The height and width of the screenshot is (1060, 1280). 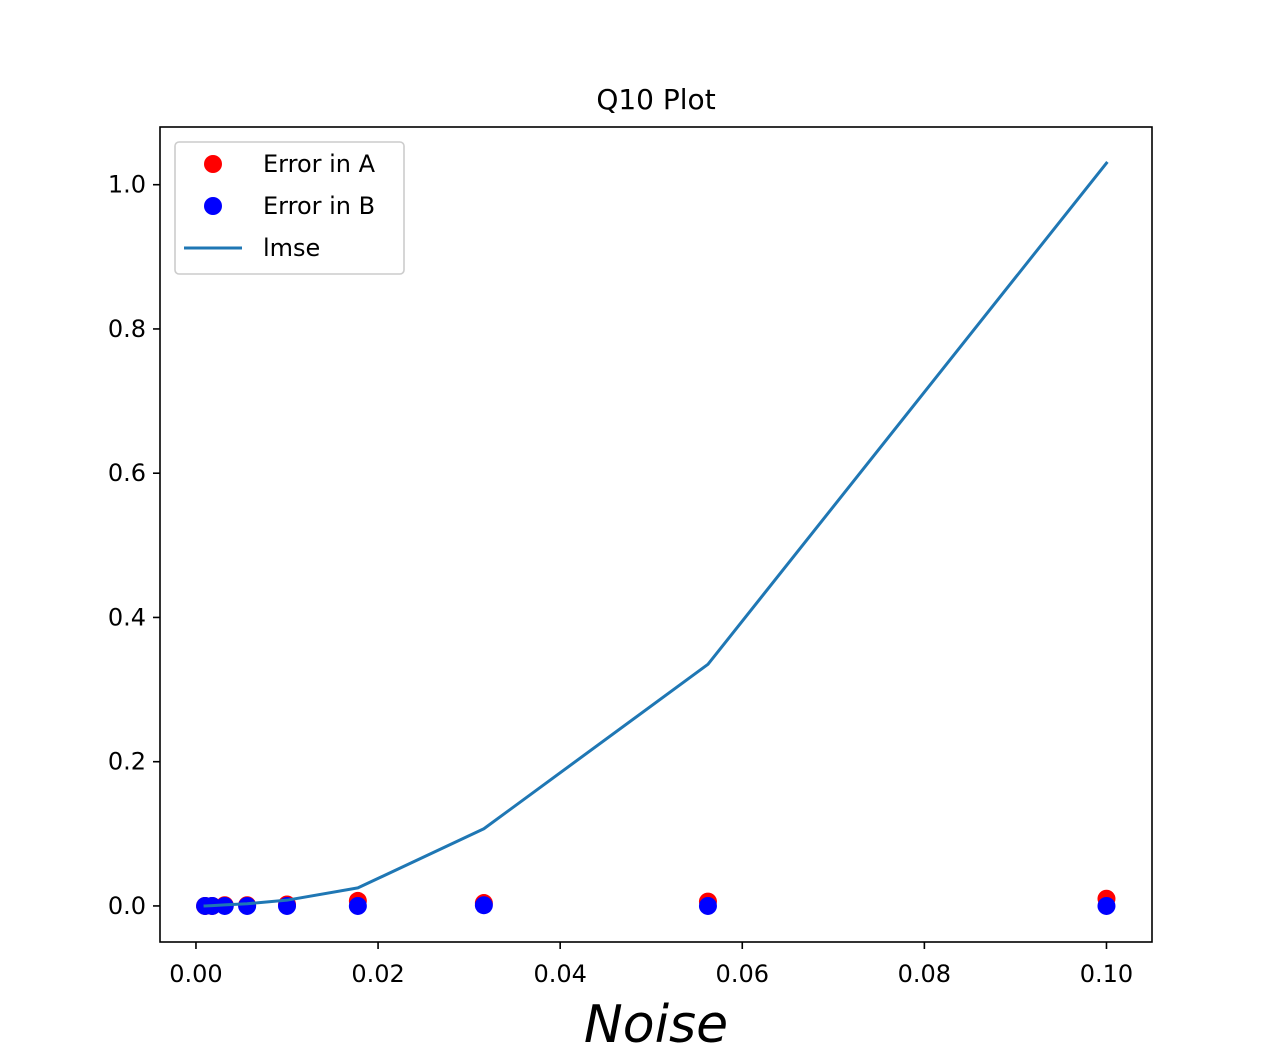 What do you see at coordinates (127, 906) in the screenshot?
I see `y-tick-label: 0.0` at bounding box center [127, 906].